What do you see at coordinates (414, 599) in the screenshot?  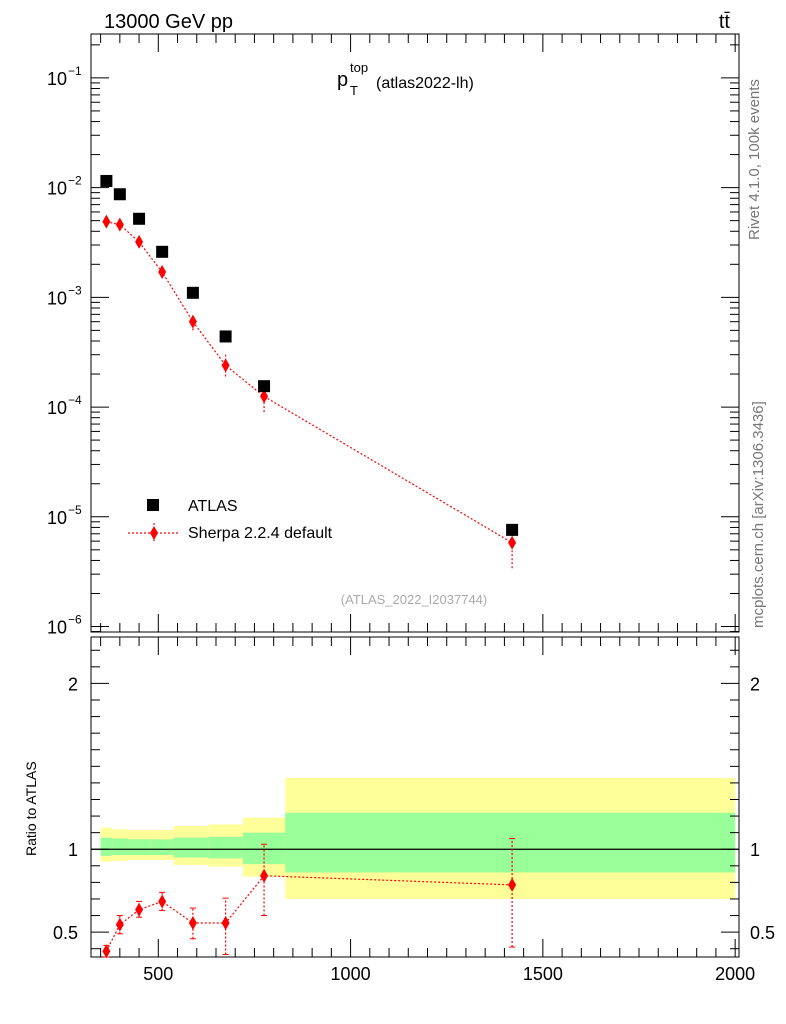 I see `analysis-id: (ATLAS_2022_I2037744)` at bounding box center [414, 599].